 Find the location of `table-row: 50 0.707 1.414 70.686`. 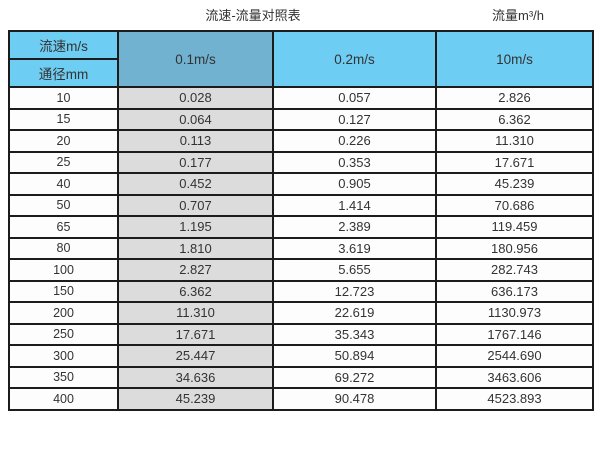

table-row: 50 0.707 1.414 70.686 is located at coordinates (301, 205).